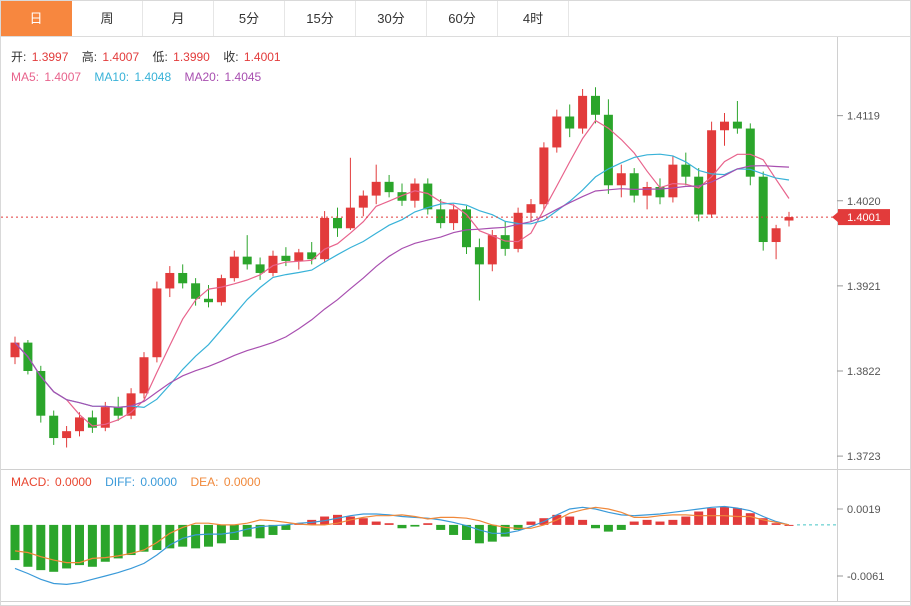 Image resolution: width=911 pixels, height=606 pixels. What do you see at coordinates (860, 543) in the screenshot?
I see `macd-axis: 0.0019 -0.0061` at bounding box center [860, 543].